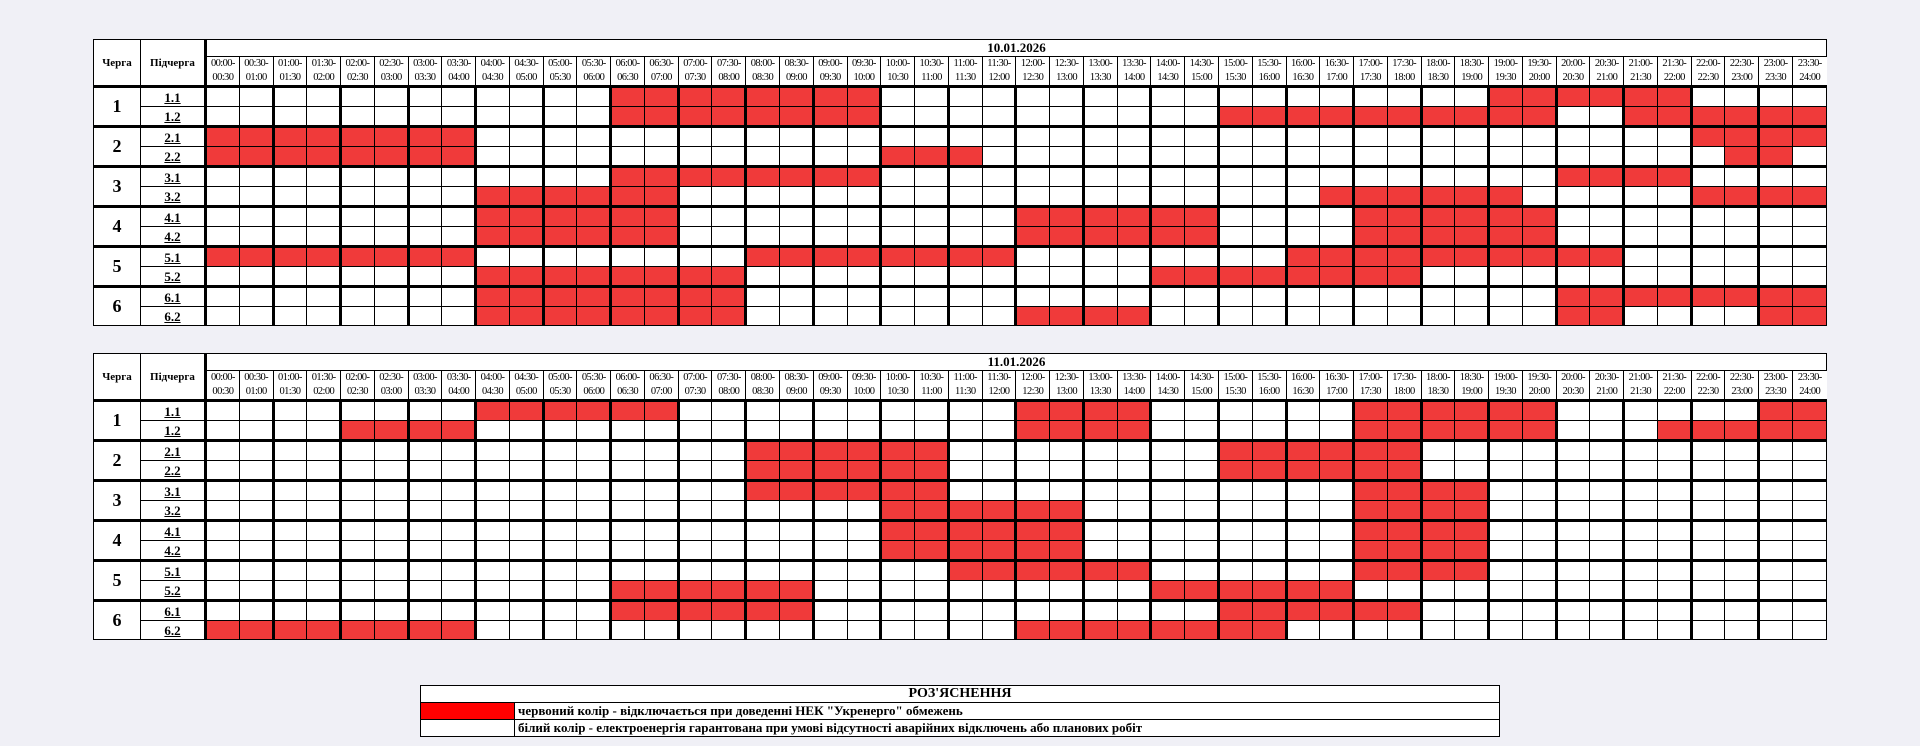 The height and width of the screenshot is (746, 1920). What do you see at coordinates (1437, 63) in the screenshot?
I see `time-slot-start: 18:00-` at bounding box center [1437, 63].